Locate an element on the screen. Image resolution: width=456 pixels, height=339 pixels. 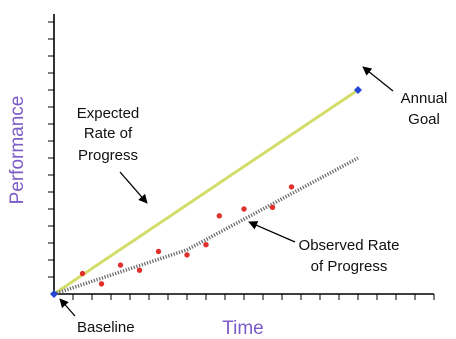
observed-label-line1: Observed Rate is located at coordinates (349, 245).